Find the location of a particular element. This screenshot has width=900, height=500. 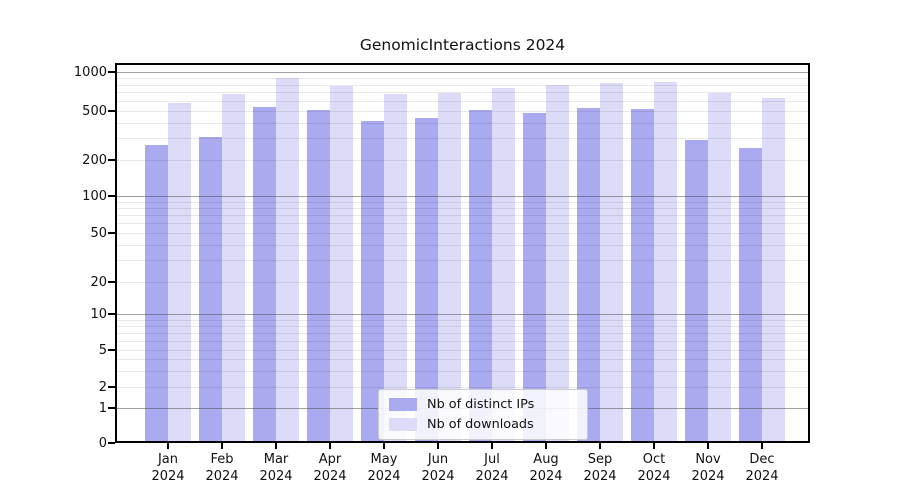

x-tick-month: May is located at coordinates (384, 459).